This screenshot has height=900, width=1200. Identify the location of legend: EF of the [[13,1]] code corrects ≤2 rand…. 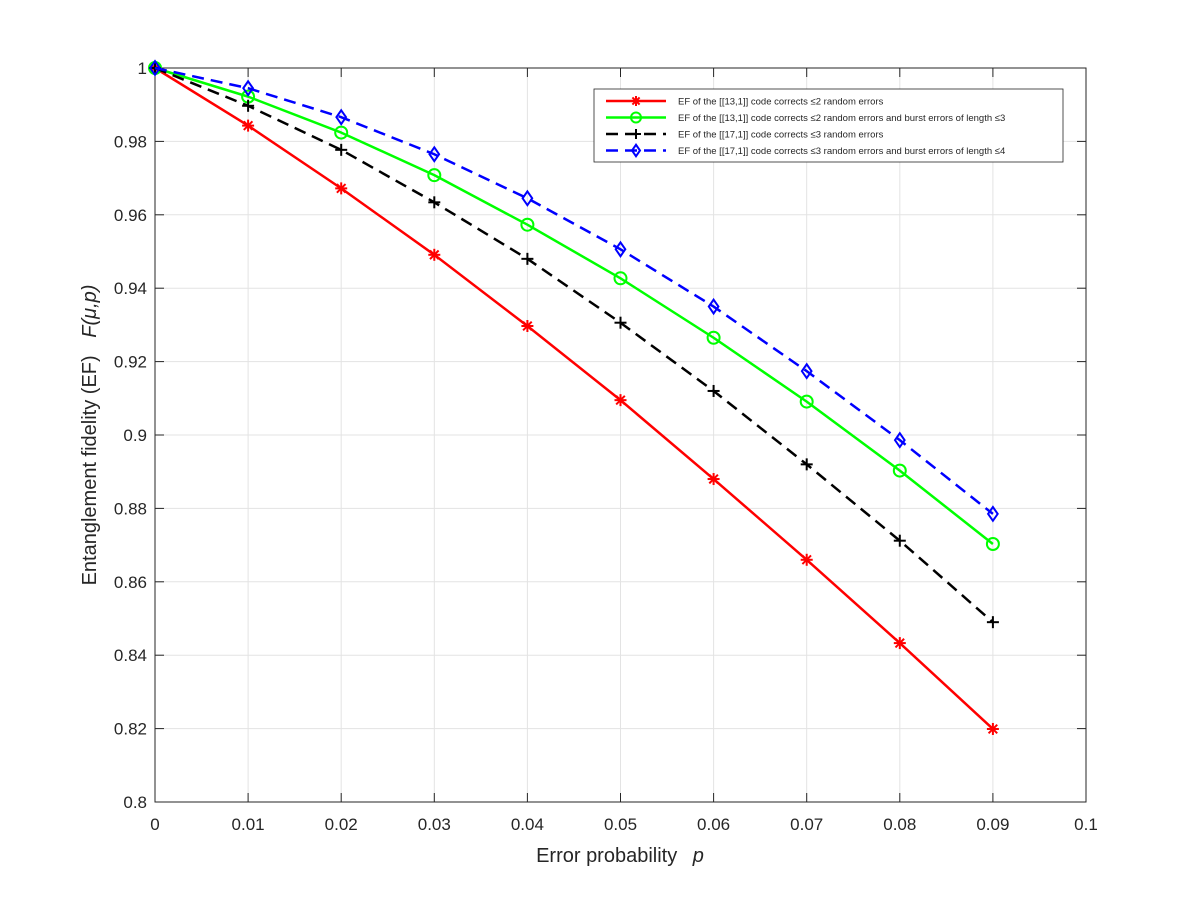
(828, 125).